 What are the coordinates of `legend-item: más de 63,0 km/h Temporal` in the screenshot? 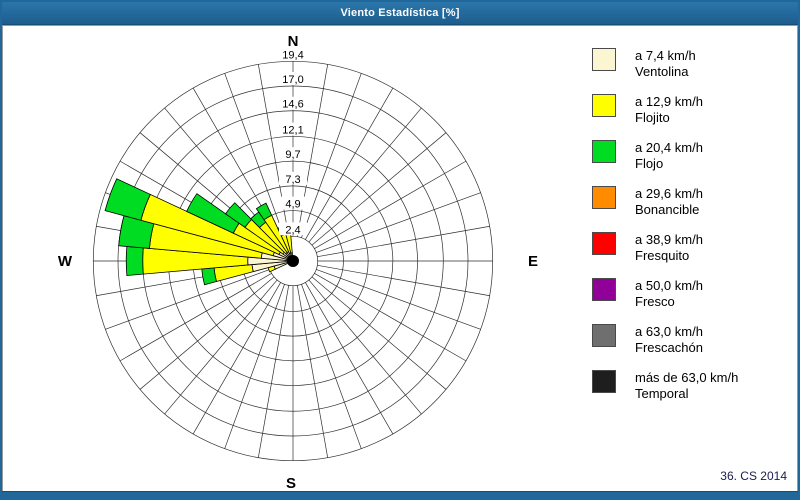 It's located at (665, 386).